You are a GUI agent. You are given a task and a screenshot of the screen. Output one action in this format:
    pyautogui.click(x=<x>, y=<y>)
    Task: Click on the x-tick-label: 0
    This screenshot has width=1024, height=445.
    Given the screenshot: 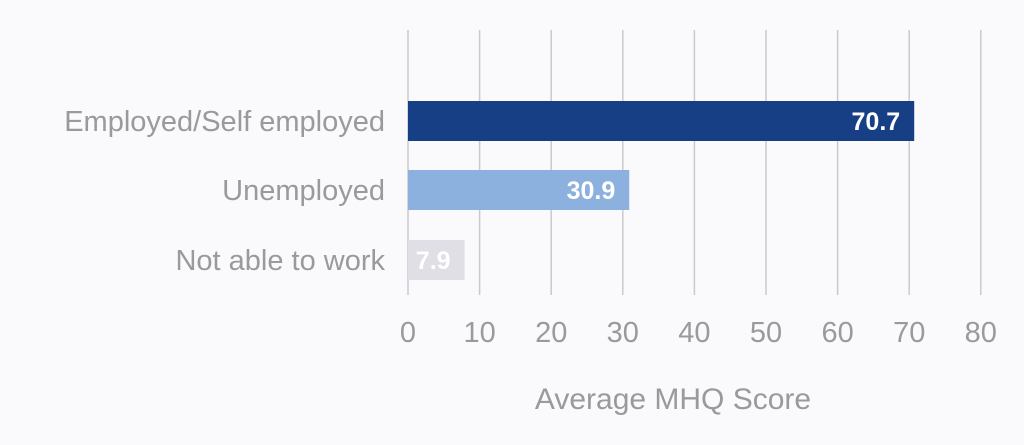 What is the action you would take?
    pyautogui.click(x=408, y=333)
    